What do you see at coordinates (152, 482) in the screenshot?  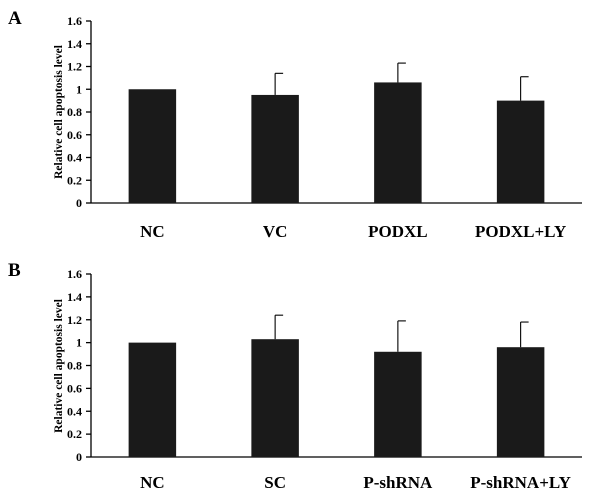 I see `panel-b-category-label: NC` at bounding box center [152, 482].